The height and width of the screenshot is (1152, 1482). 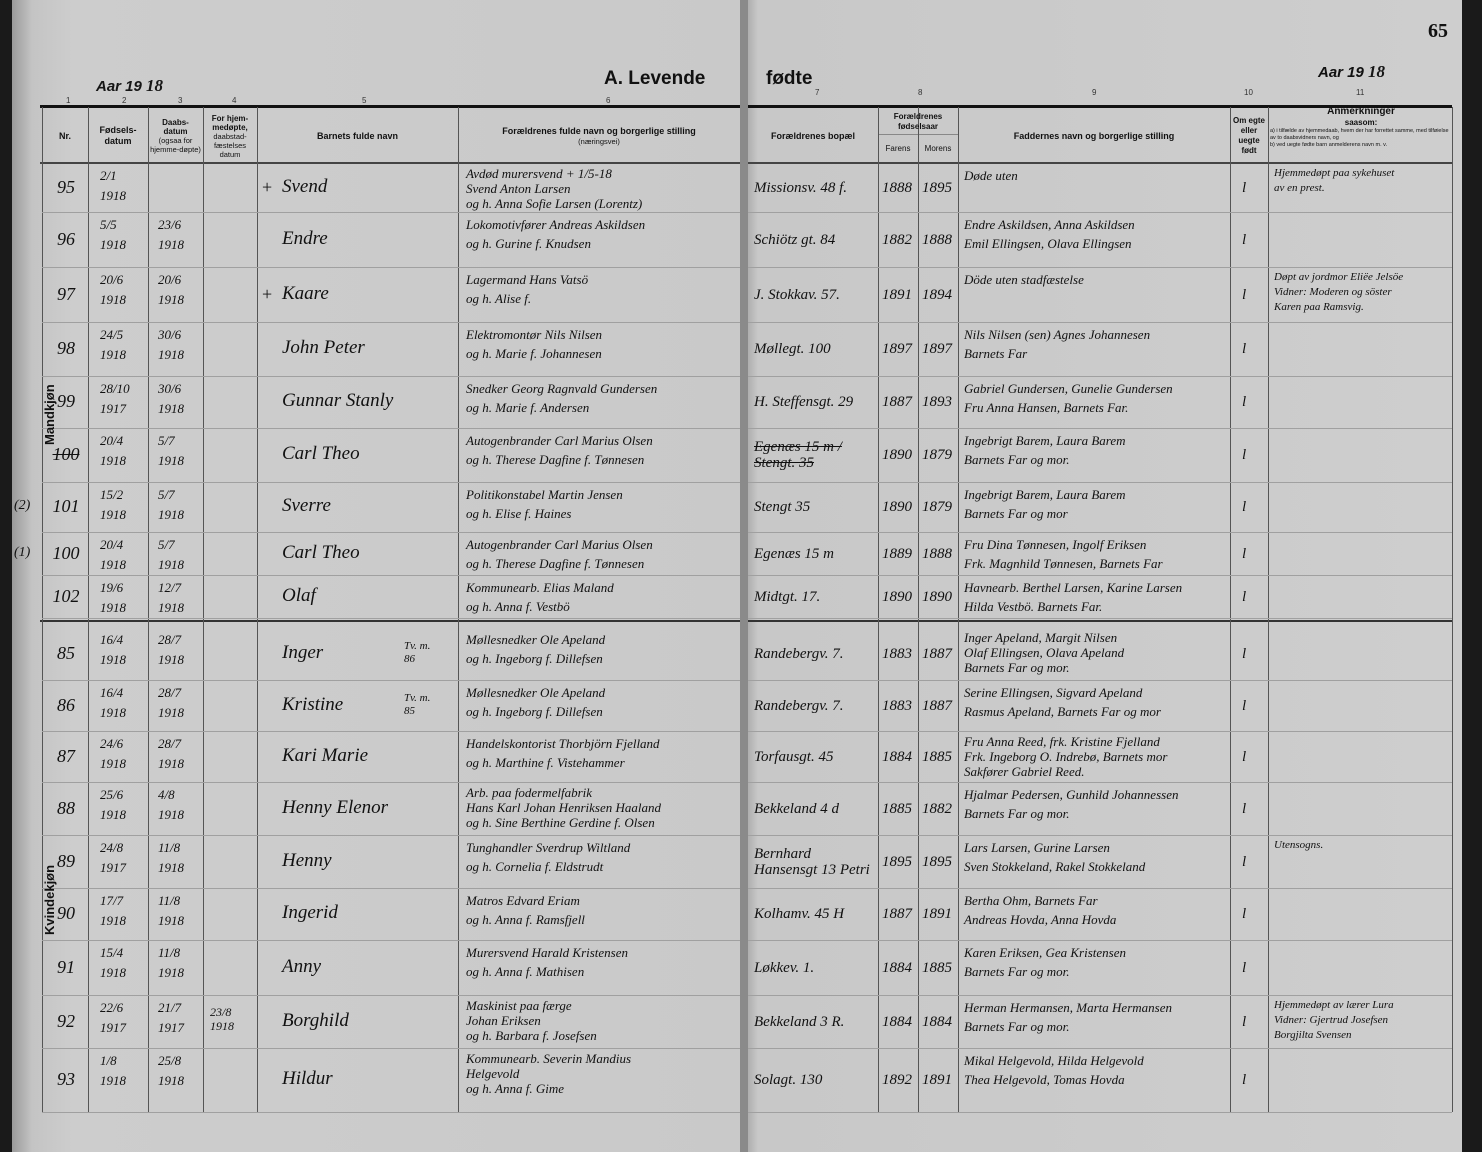 I want to click on parents-line: og h. Gurine f. Knudsen, so click(x=528, y=243).